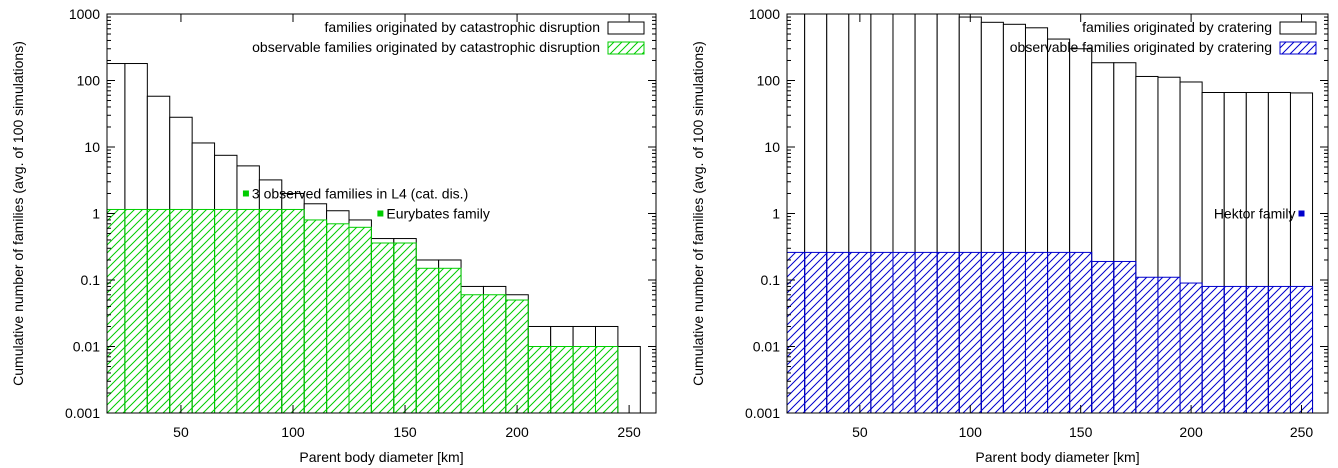 This screenshot has height=468, width=1338. Describe the element at coordinates (766, 347) in the screenshot. I see `right-y-tick-label: 0.01` at that location.